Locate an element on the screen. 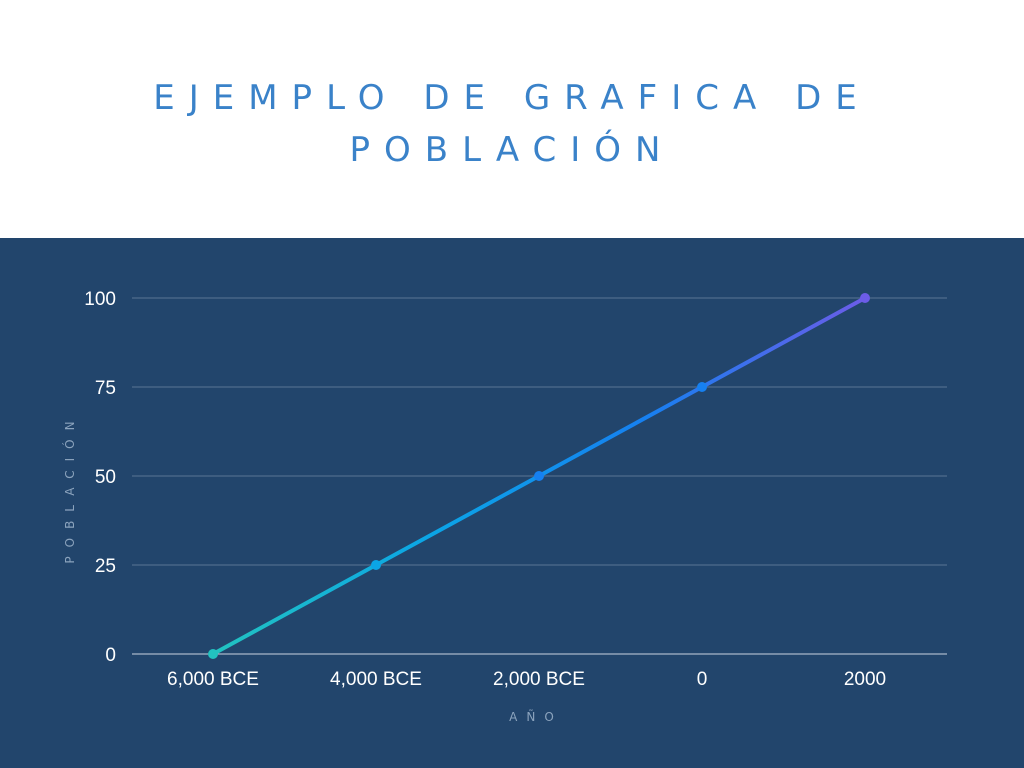 This screenshot has width=1024, height=768. y-axis-ticks: 0 25 50 75 100 is located at coordinates (100, 477).